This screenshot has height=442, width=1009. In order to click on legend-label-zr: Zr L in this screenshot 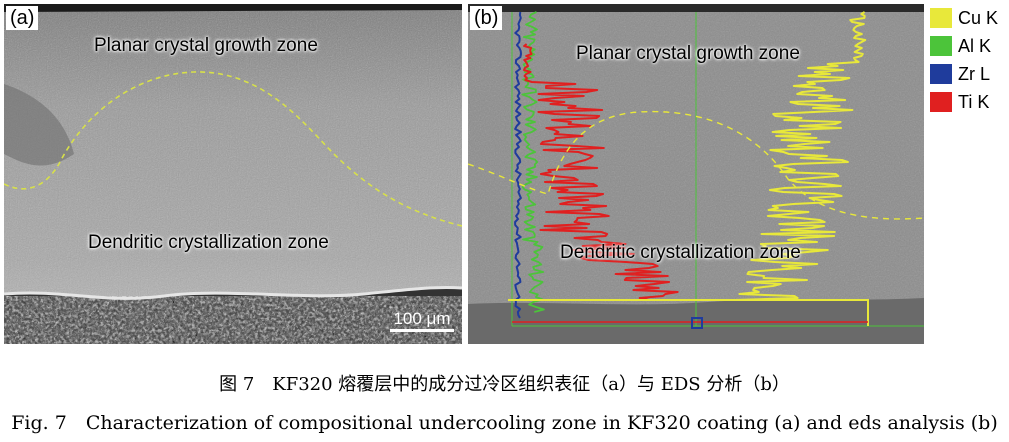, I will do `click(974, 73)`.